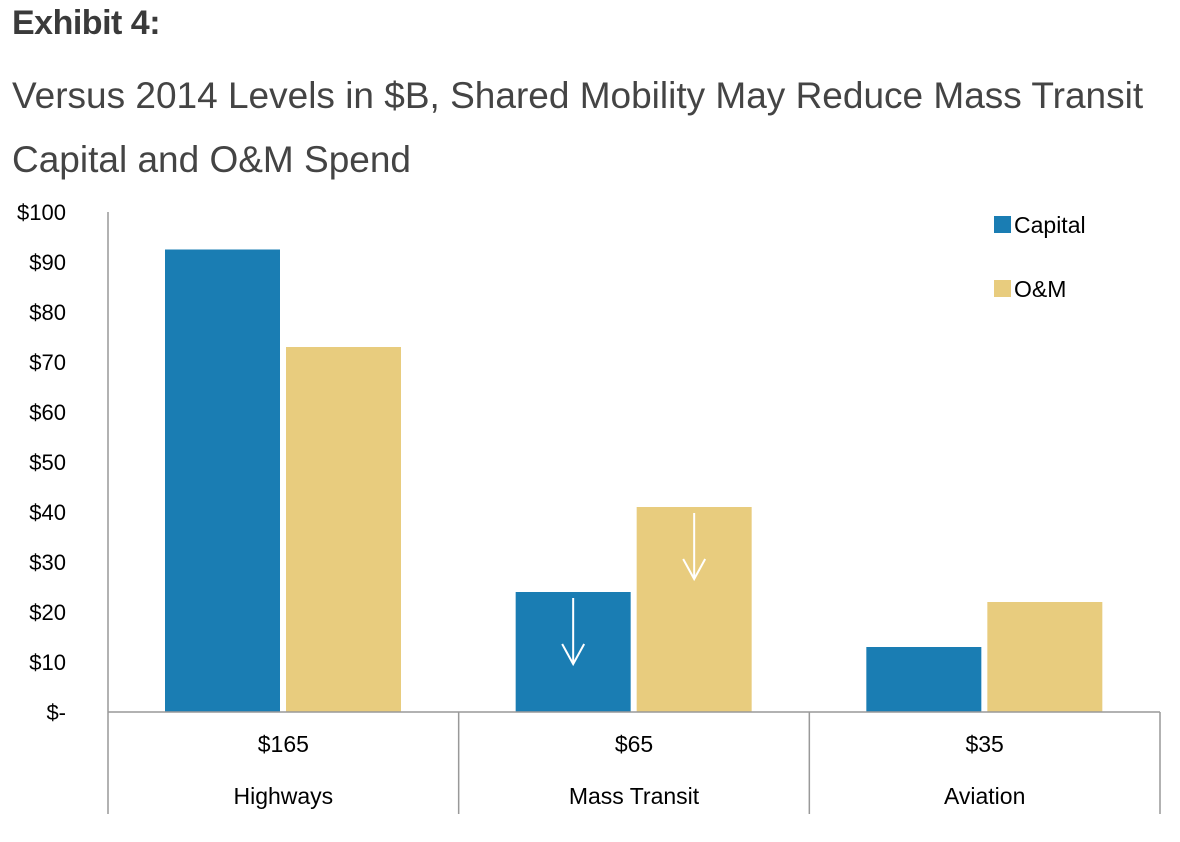  What do you see at coordinates (47, 262) in the screenshot?
I see `y-tick-label: $90` at bounding box center [47, 262].